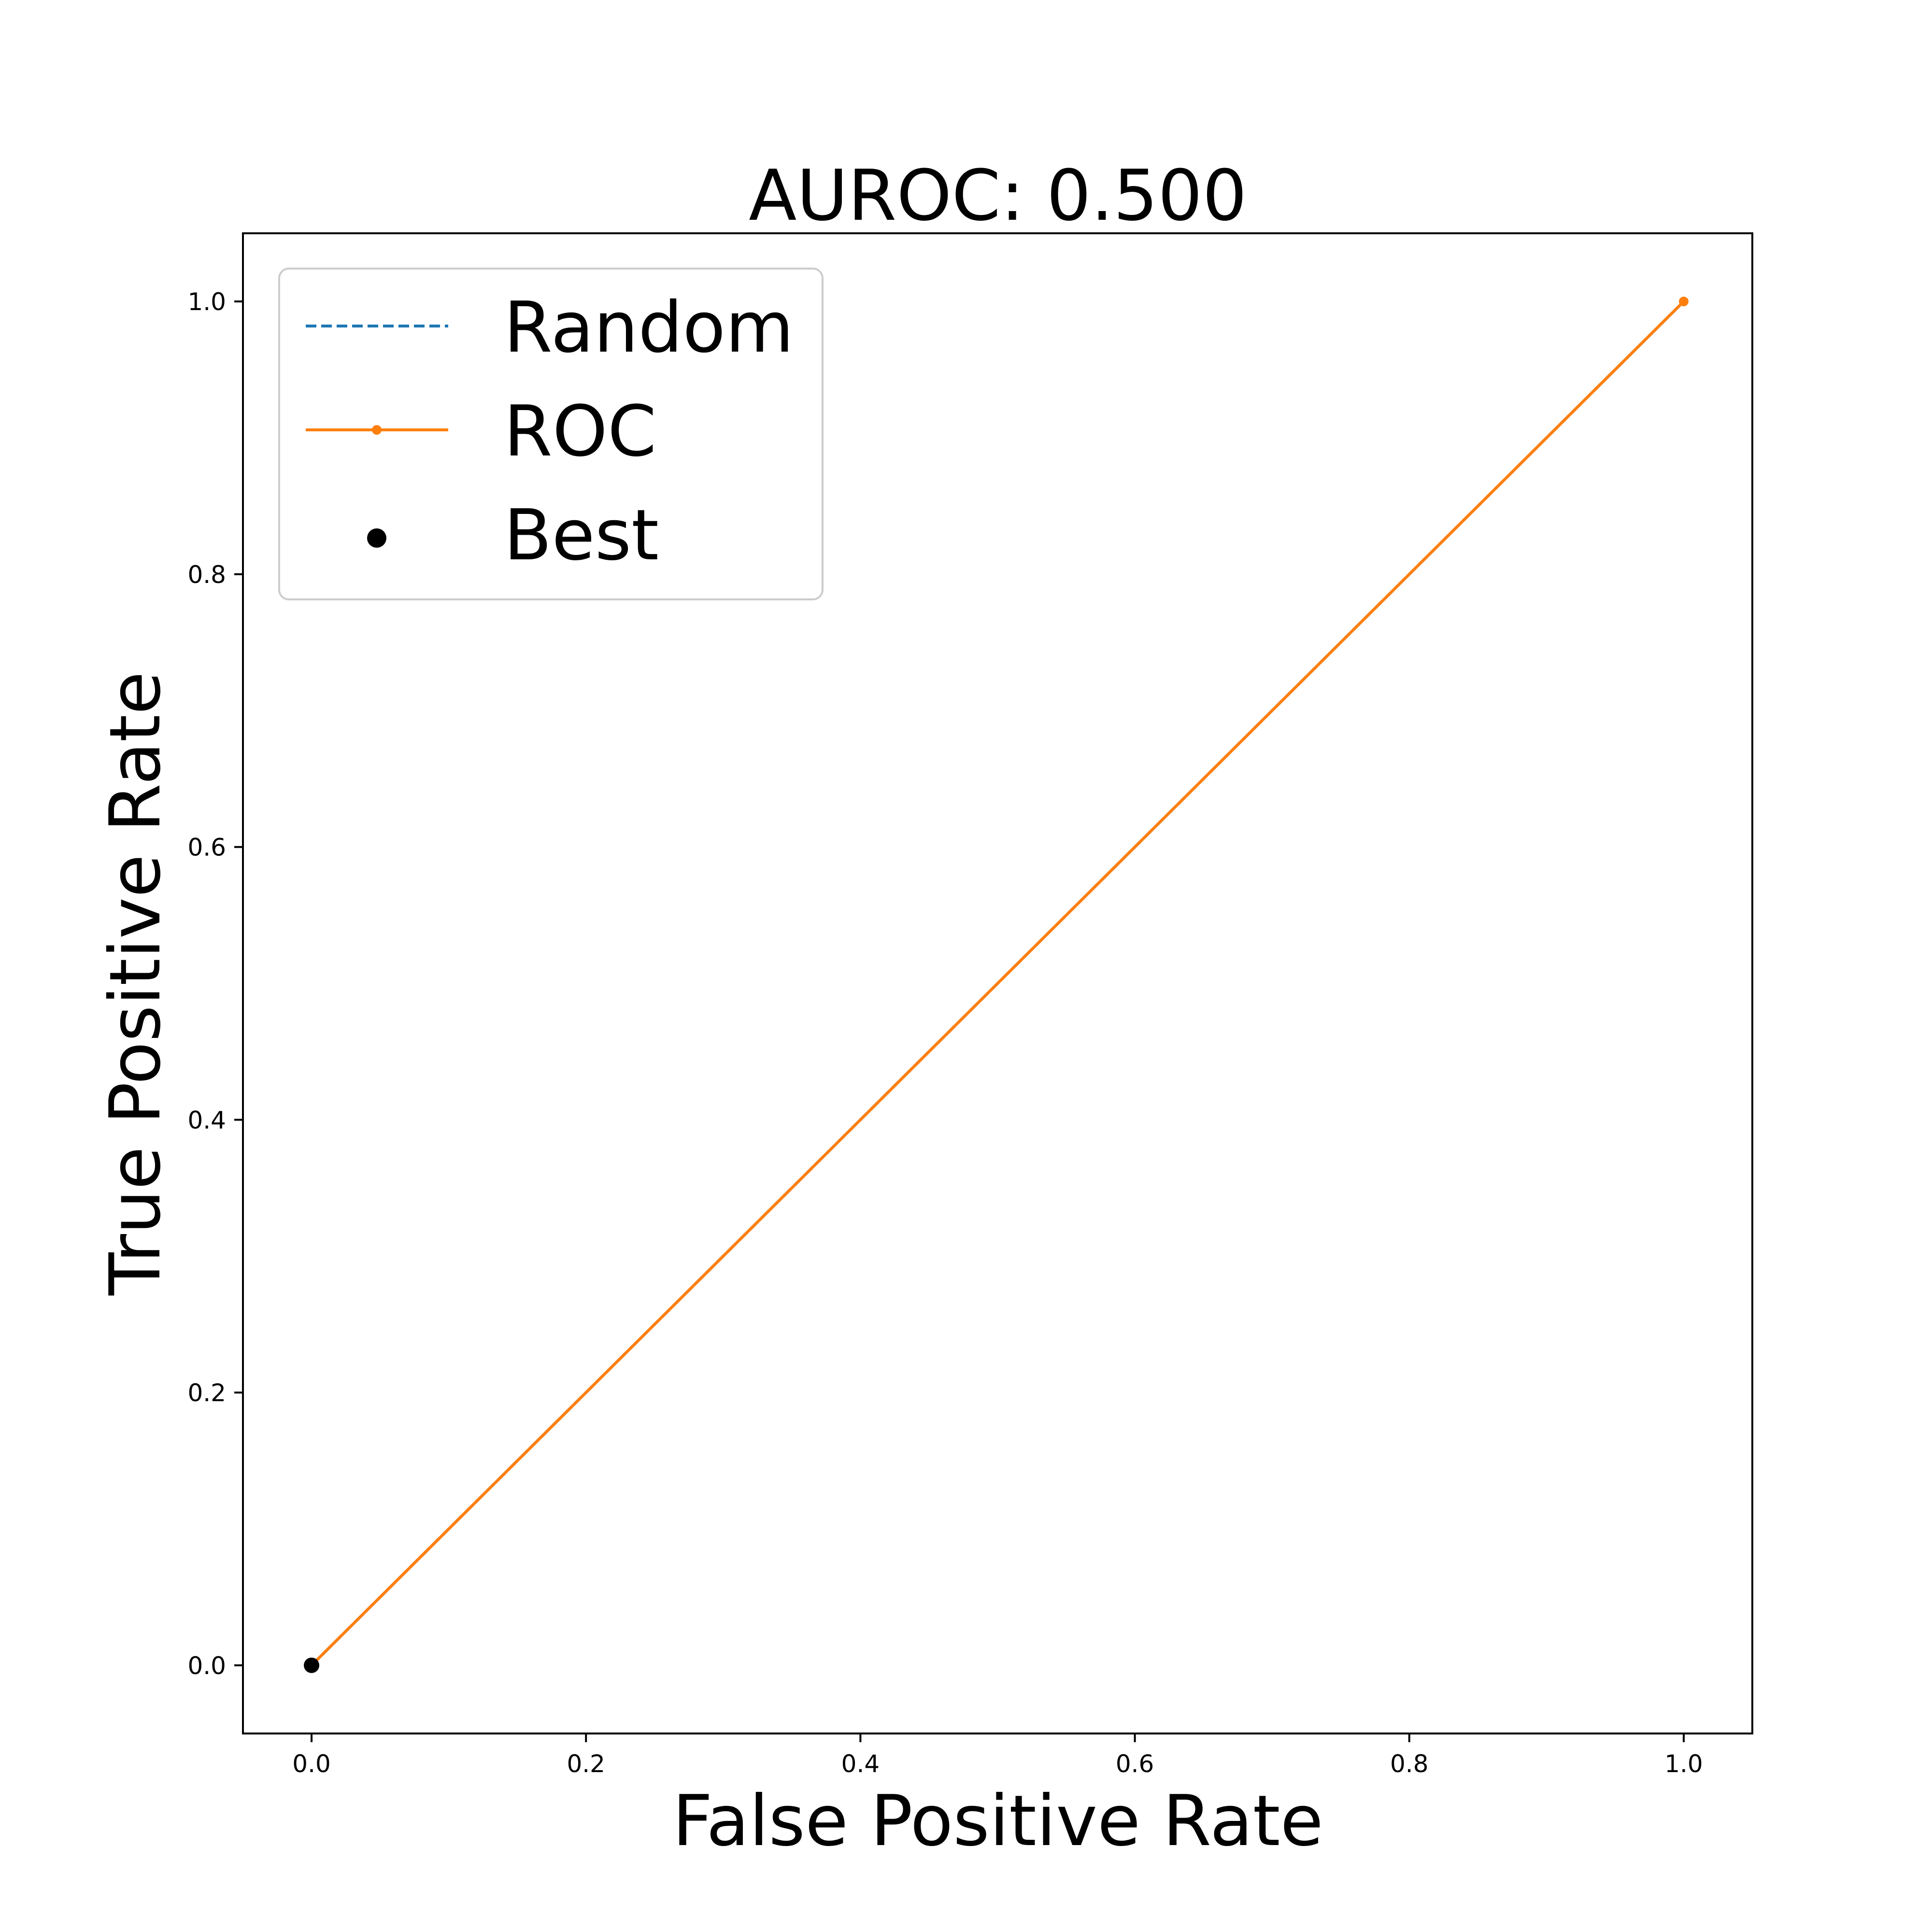 This screenshot has height=1932, width=1932. What do you see at coordinates (998, 196) in the screenshot?
I see `chart-title: AUROC: 0.500` at bounding box center [998, 196].